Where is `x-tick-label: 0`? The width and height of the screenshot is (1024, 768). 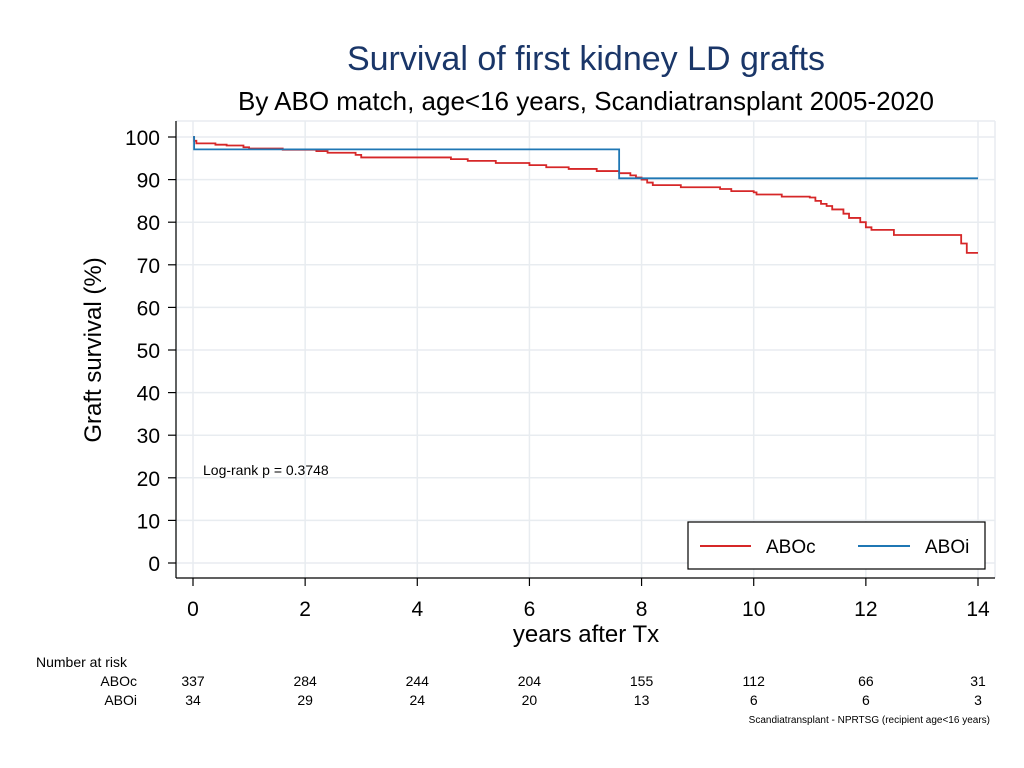 x-tick-label: 0 is located at coordinates (193, 609).